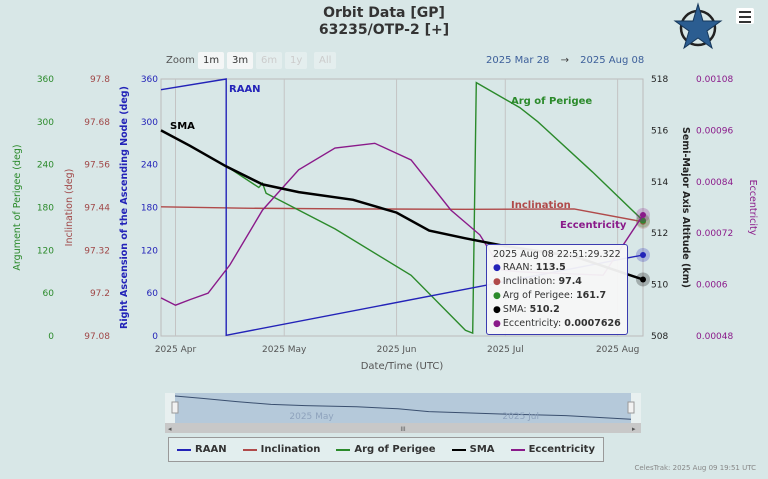 This screenshot has width=768, height=479. What do you see at coordinates (526, 309) in the screenshot?
I see `tooltip-row-sma: ● SMA: 510.2` at bounding box center [526, 309].